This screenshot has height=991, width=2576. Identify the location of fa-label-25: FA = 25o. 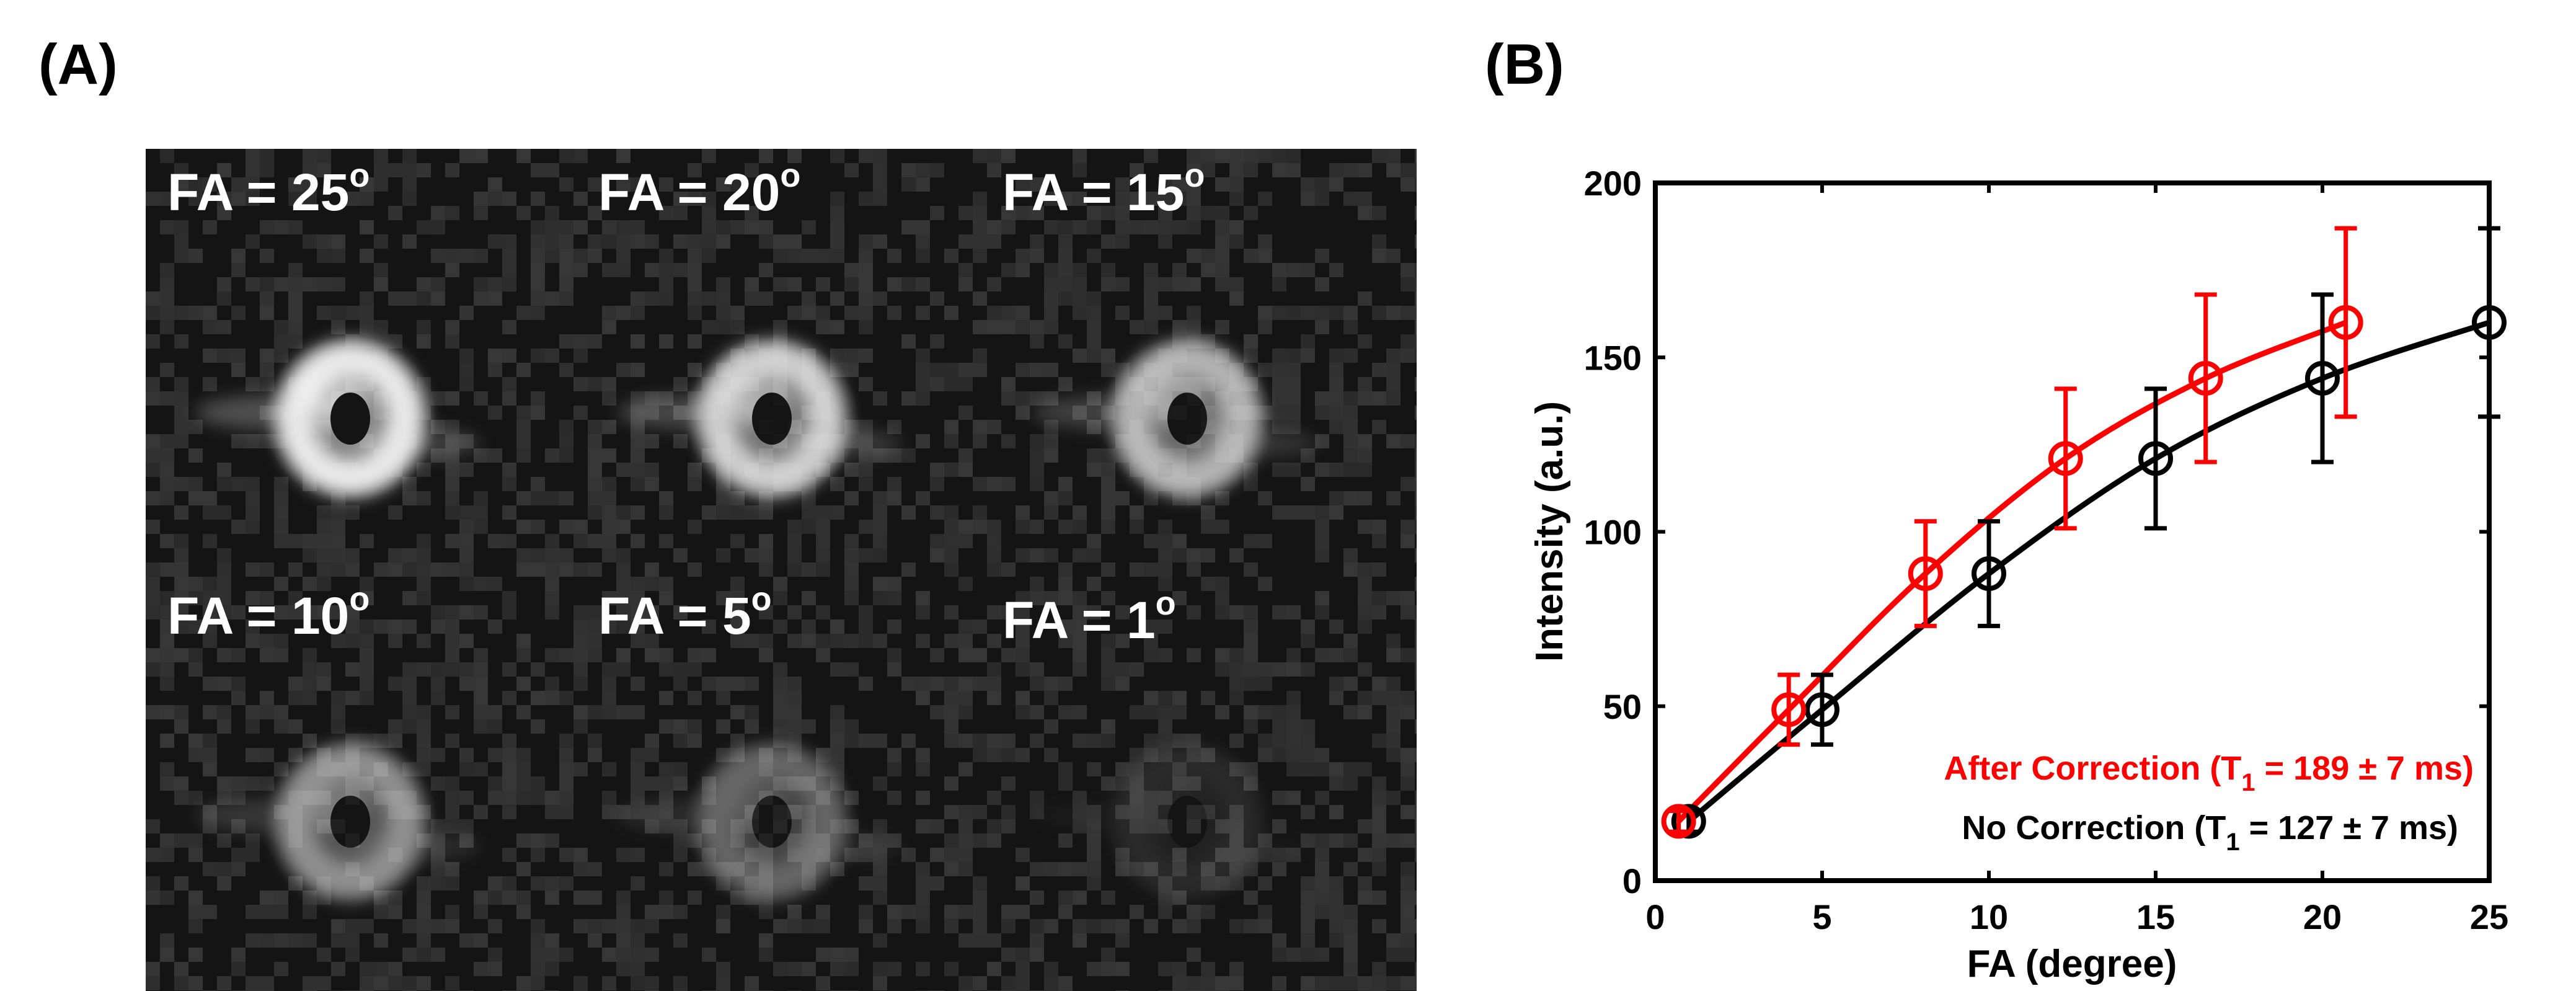
(268, 189).